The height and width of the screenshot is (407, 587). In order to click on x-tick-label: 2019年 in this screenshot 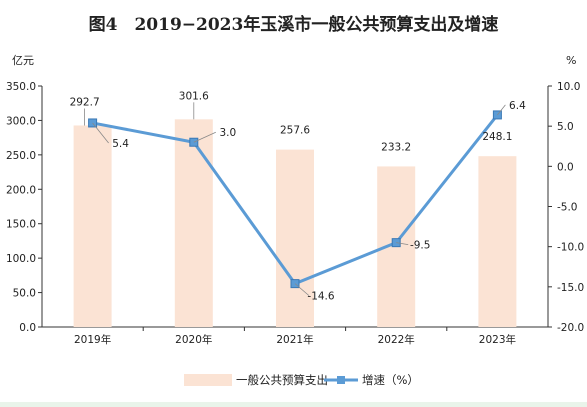, I will do `click(92, 339)`.